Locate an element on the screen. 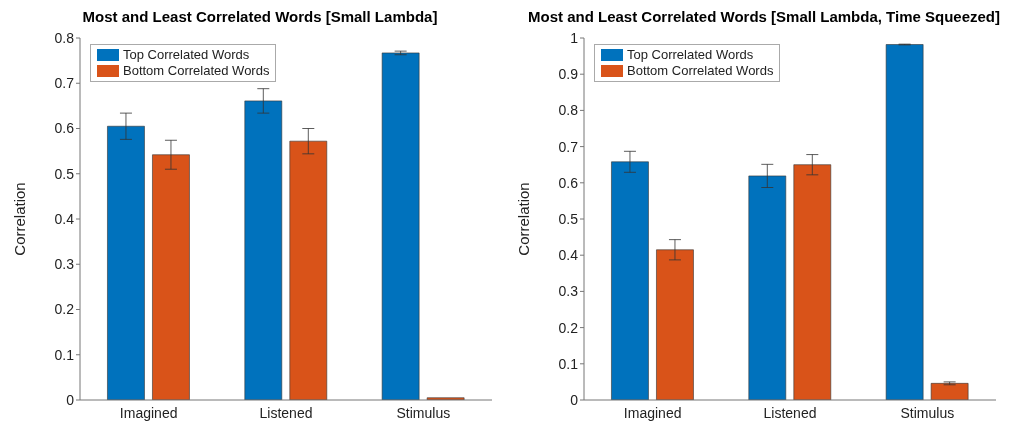 Image resolution: width=1024 pixels, height=426 pixels. chart-title: Most and Least Correlated Words [Small Lambda] is located at coordinates (260, 17).